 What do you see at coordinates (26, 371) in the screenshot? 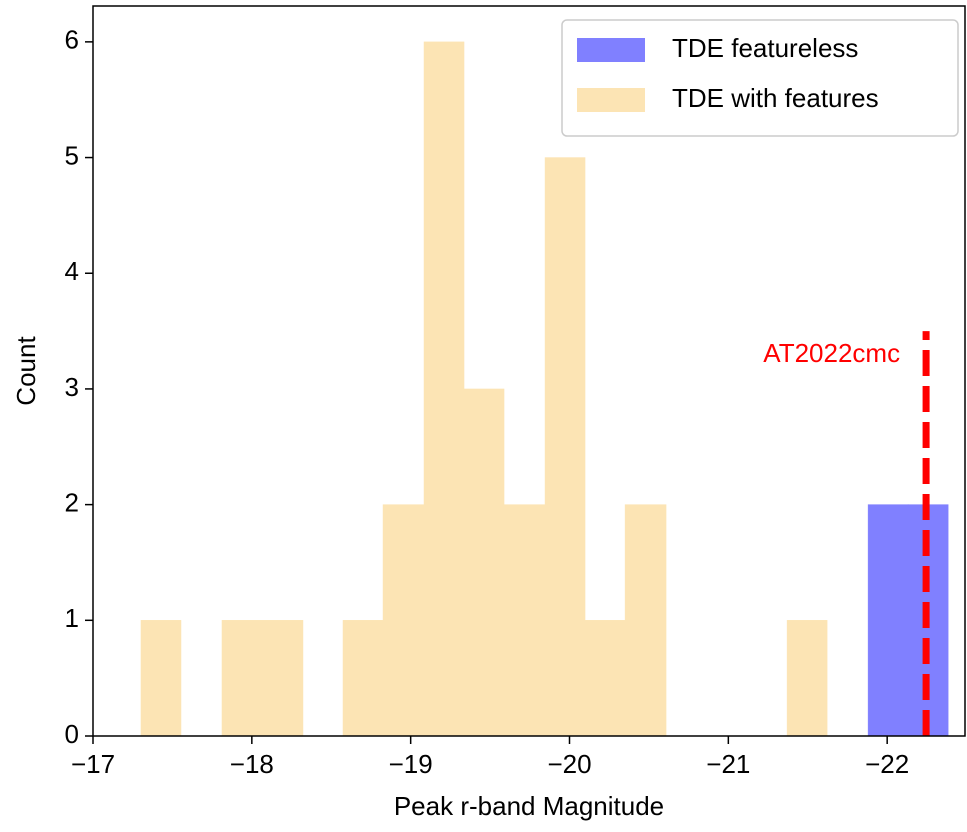
I see `y-axis-label: Count` at bounding box center [26, 371].